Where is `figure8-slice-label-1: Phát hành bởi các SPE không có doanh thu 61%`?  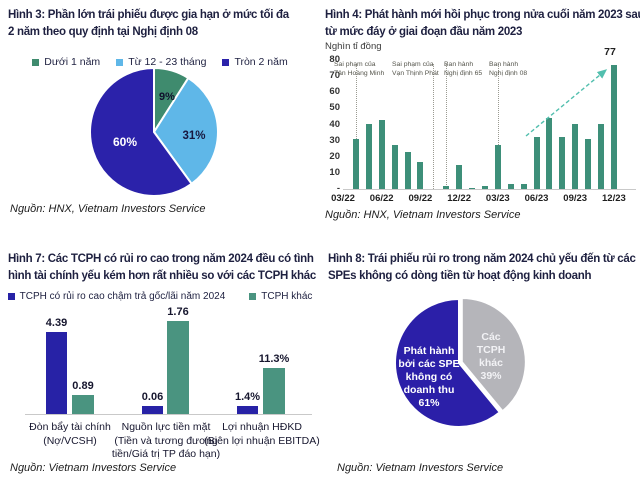 figure8-slice-label-1: Phát hành bởi các SPE không có doanh thu 61% is located at coordinates (429, 377).